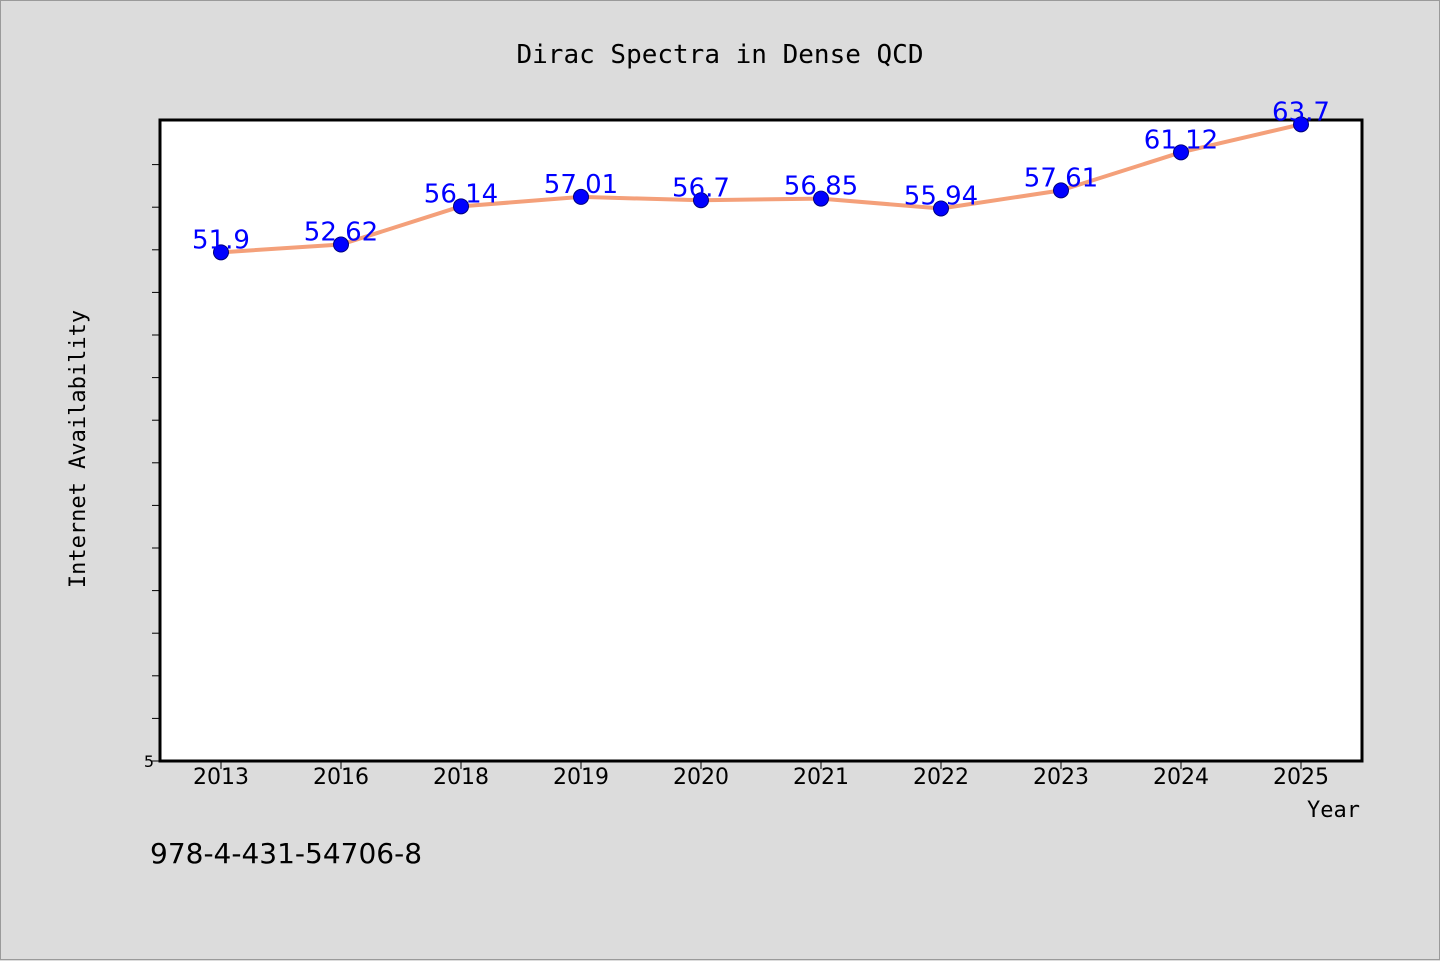 The width and height of the screenshot is (1440, 961). I want to click on data-label: 63.7, so click(1301, 112).